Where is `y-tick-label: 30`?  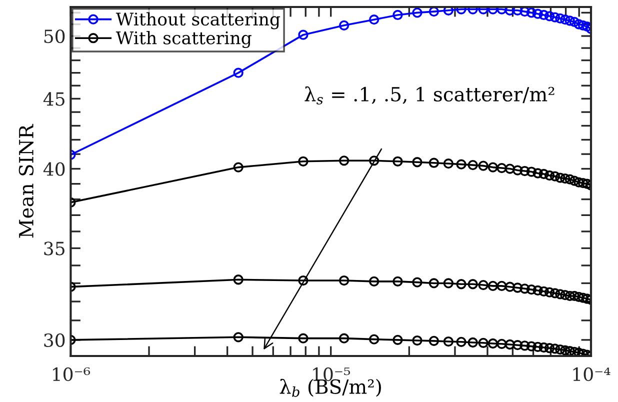 y-tick-label: 30 is located at coordinates (54, 340).